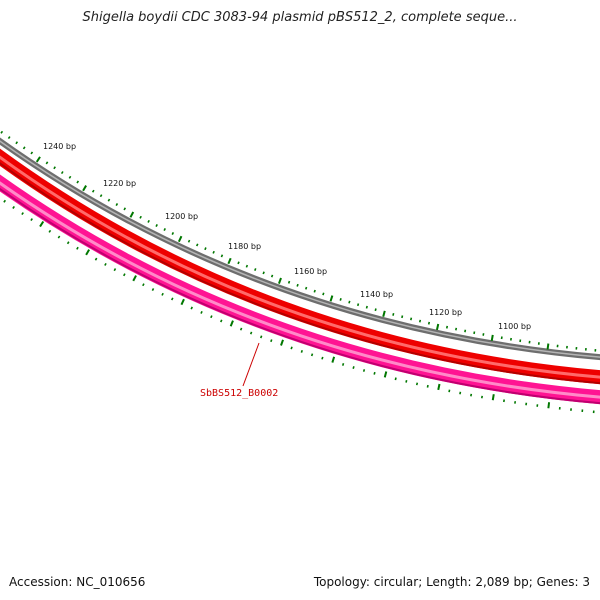 This screenshot has width=600, height=600. What do you see at coordinates (77, 582) in the screenshot?
I see `accession-label: Accession: NC_010656` at bounding box center [77, 582].